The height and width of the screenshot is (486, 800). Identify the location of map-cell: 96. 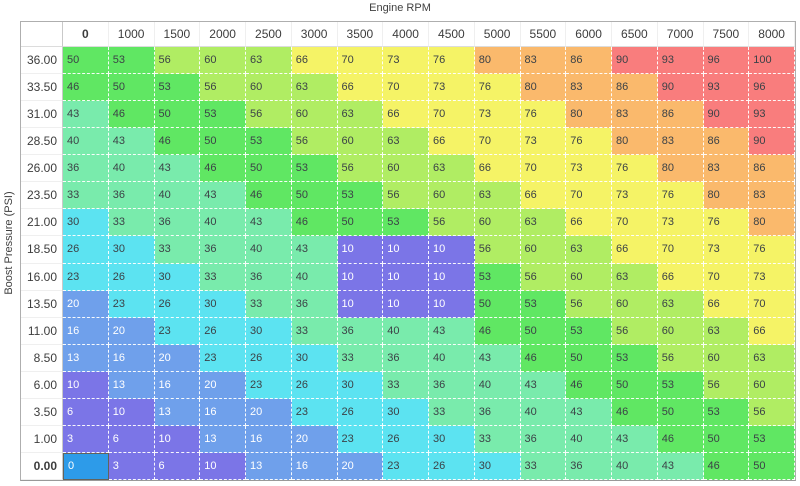
(726, 61).